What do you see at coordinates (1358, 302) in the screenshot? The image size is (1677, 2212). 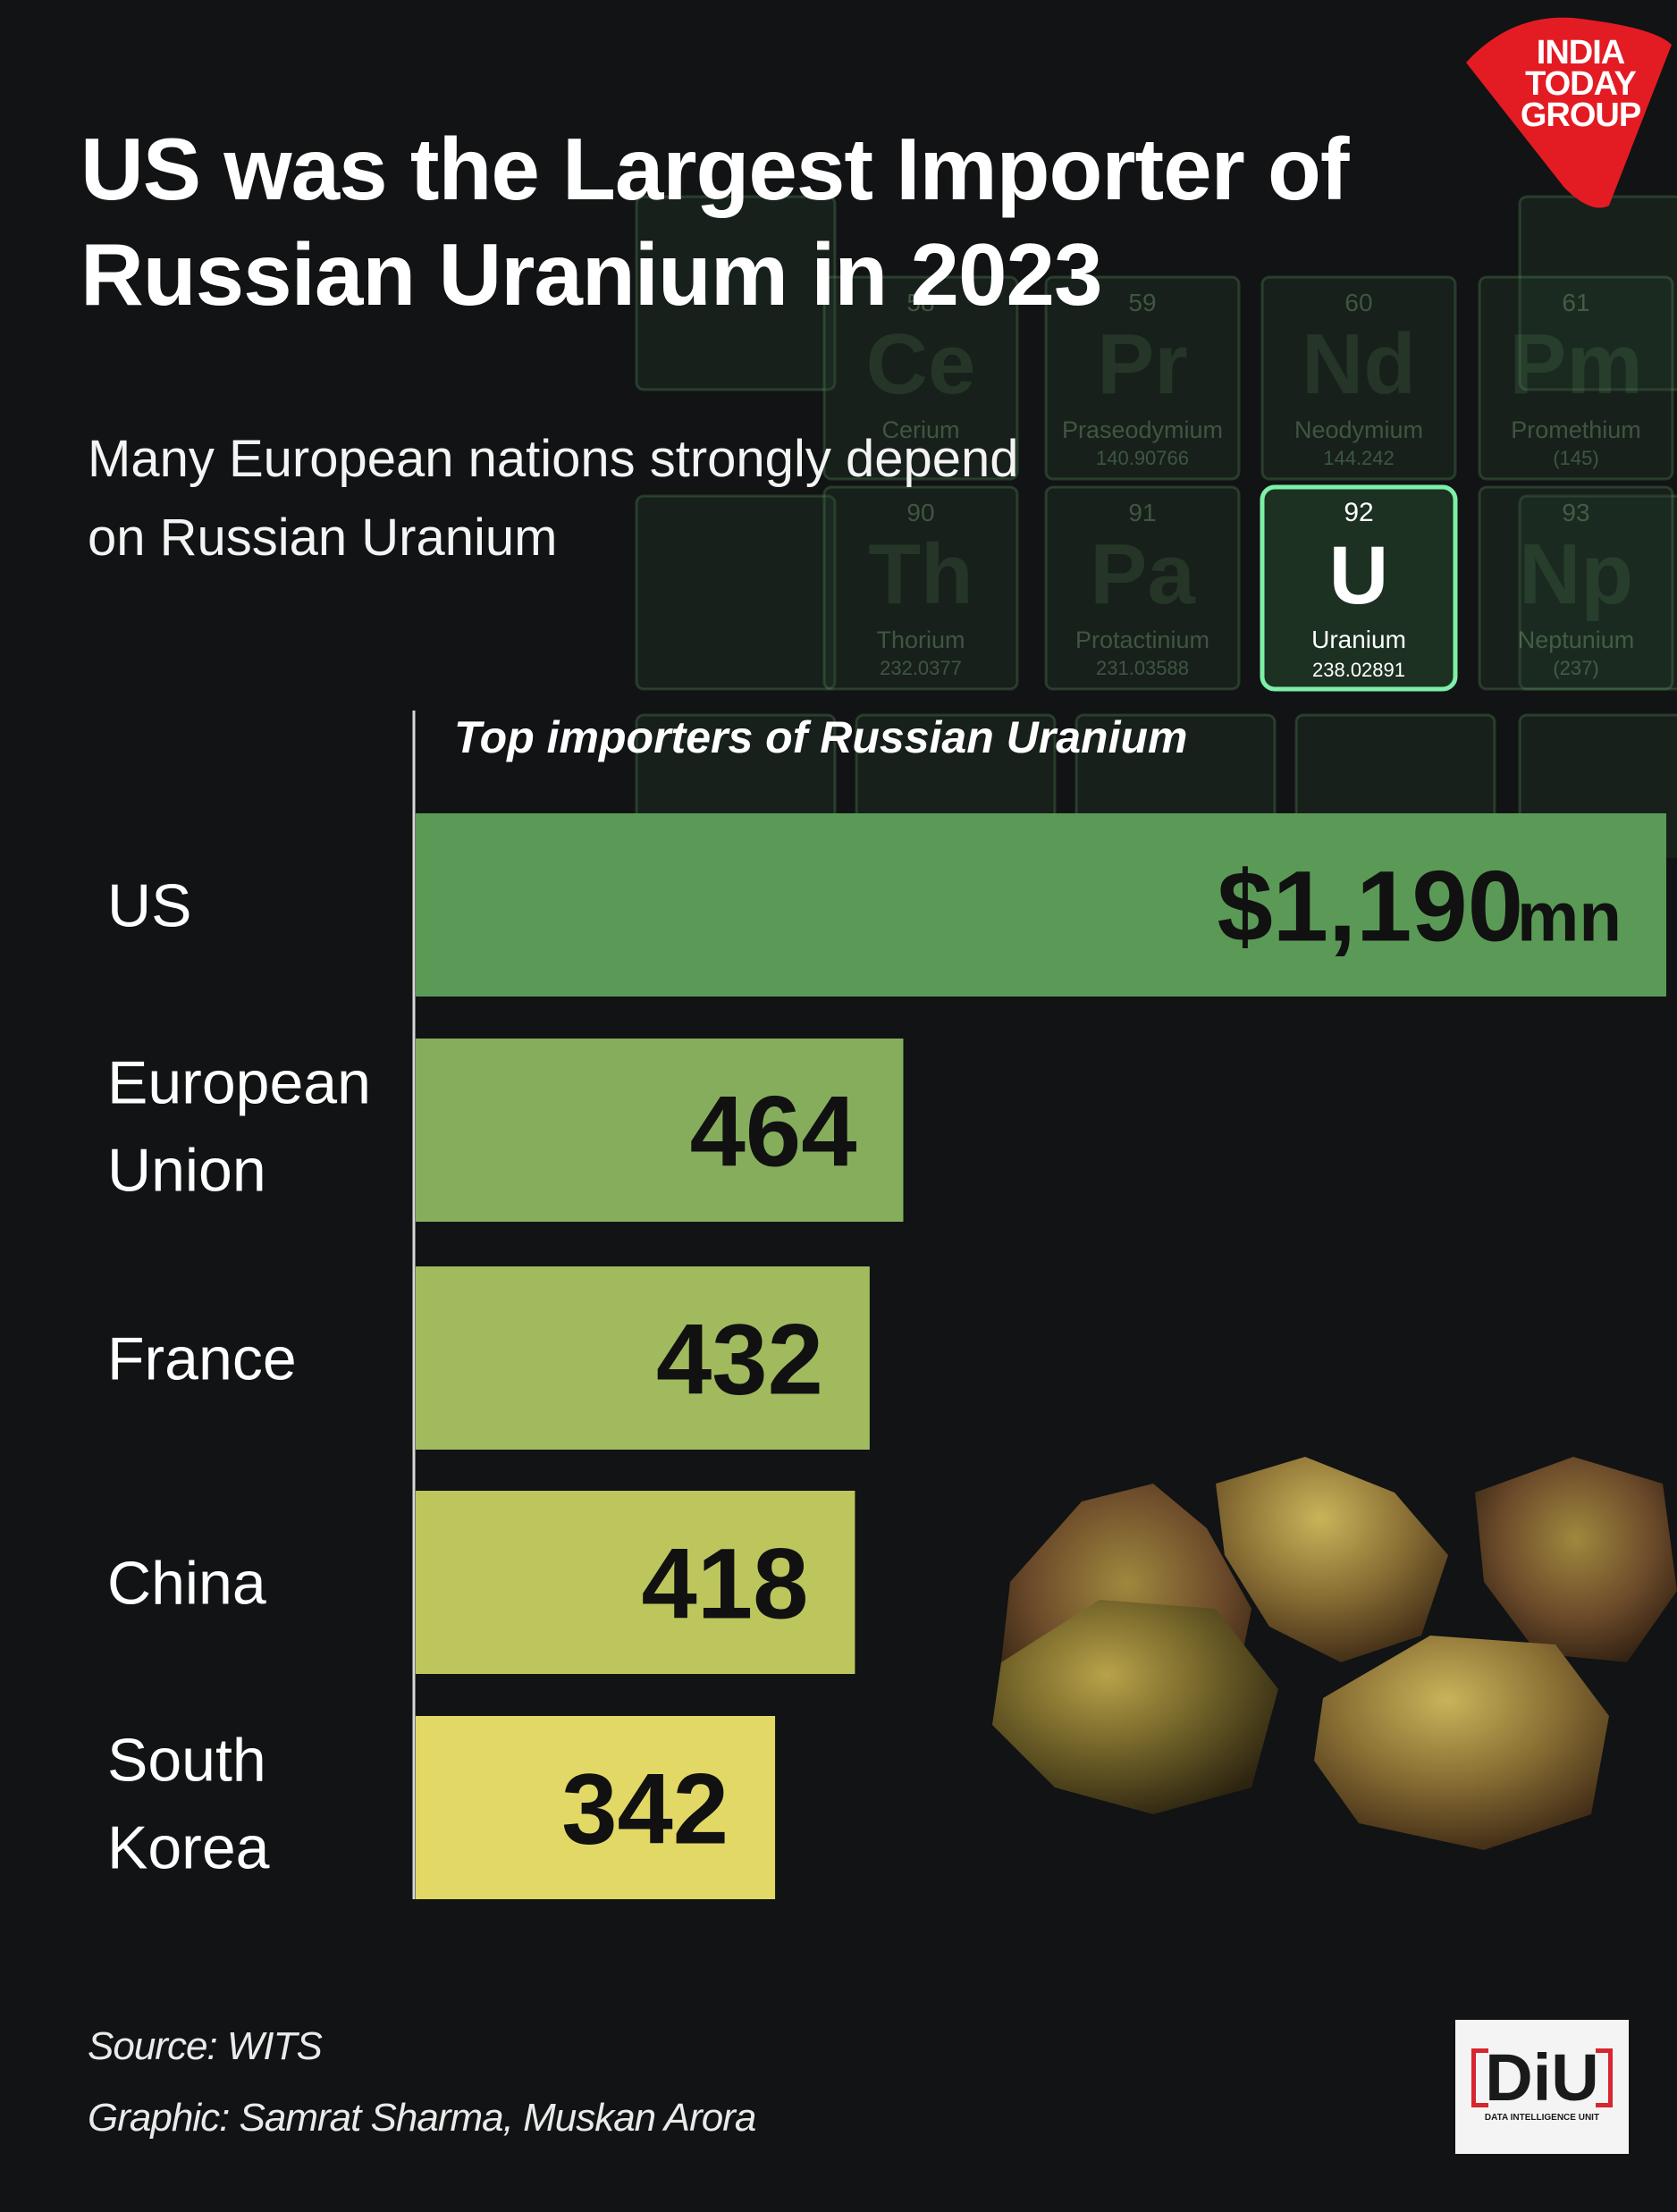 I see `element-number: 60` at bounding box center [1358, 302].